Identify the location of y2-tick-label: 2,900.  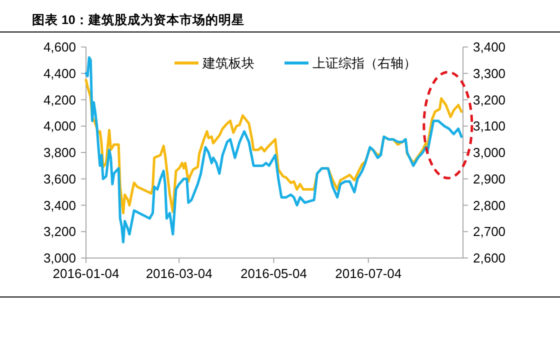
(489, 178).